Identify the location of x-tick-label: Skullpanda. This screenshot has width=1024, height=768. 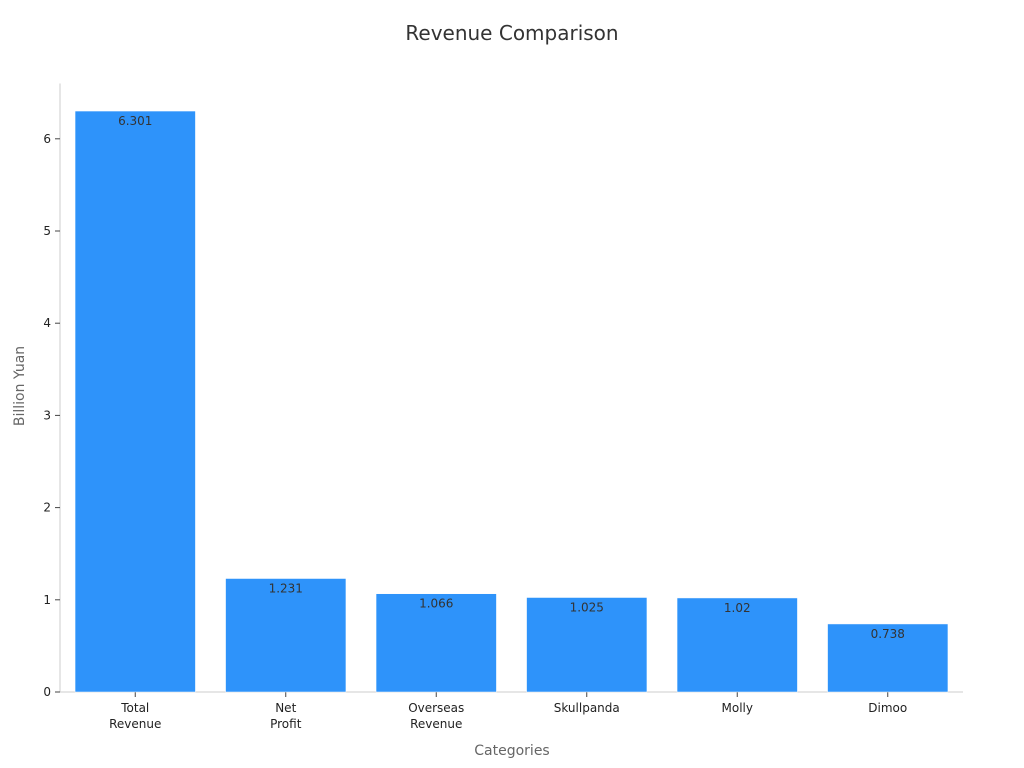
(587, 708).